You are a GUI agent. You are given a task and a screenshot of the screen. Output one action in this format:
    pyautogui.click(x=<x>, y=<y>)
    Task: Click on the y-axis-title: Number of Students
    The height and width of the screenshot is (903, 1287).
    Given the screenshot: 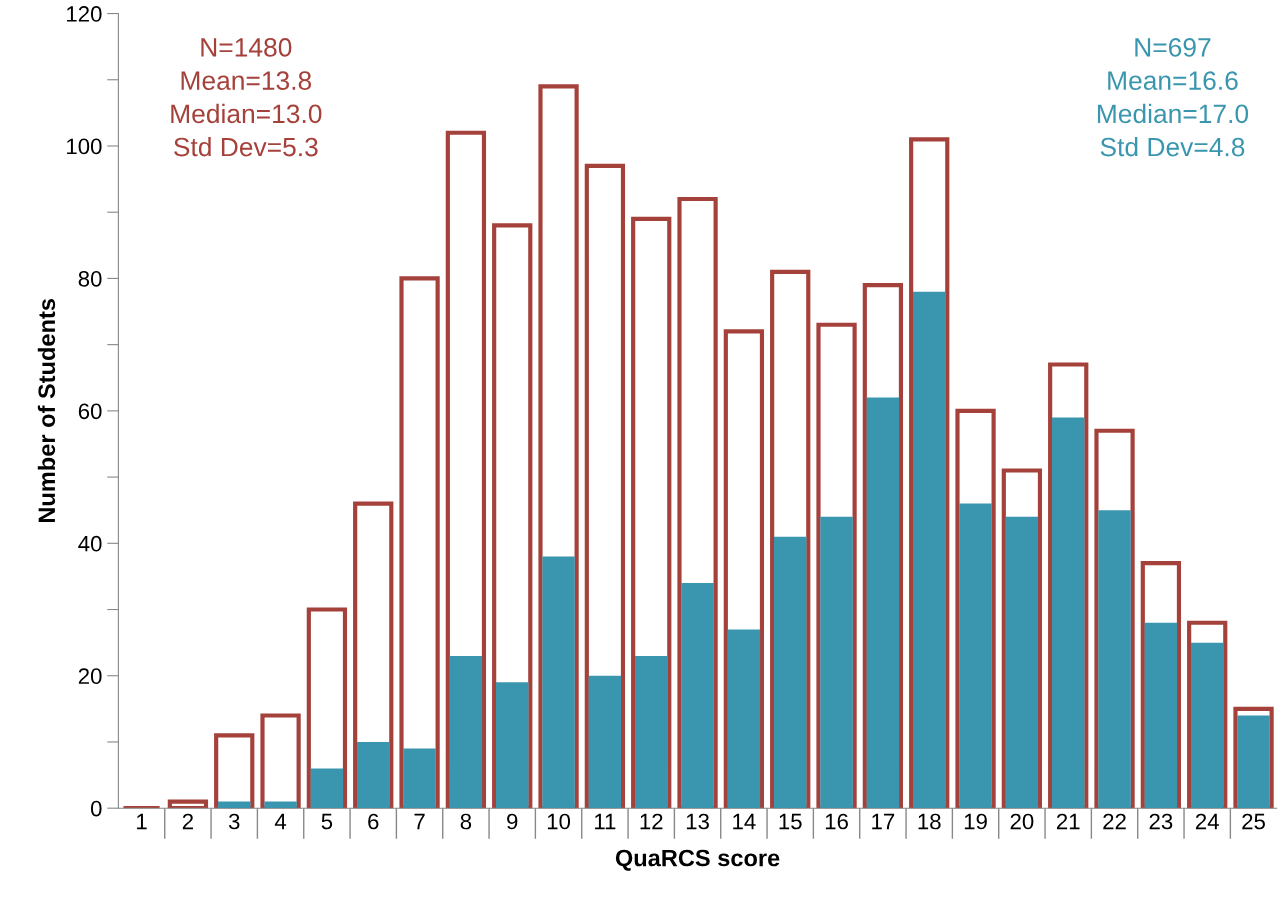 What is the action you would take?
    pyautogui.click(x=46, y=411)
    